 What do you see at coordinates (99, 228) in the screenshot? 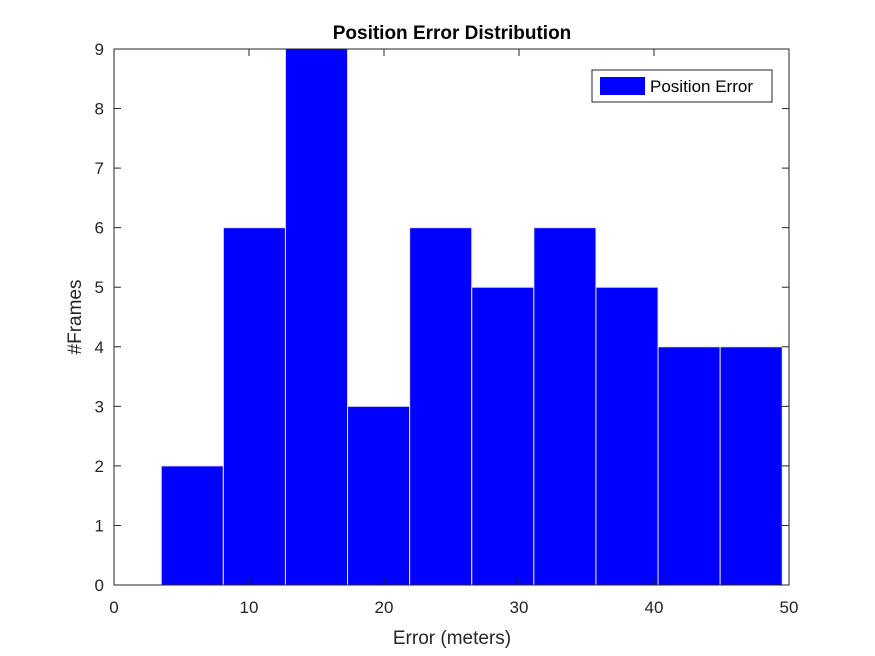
I see `y-tick-label: 6` at bounding box center [99, 228].